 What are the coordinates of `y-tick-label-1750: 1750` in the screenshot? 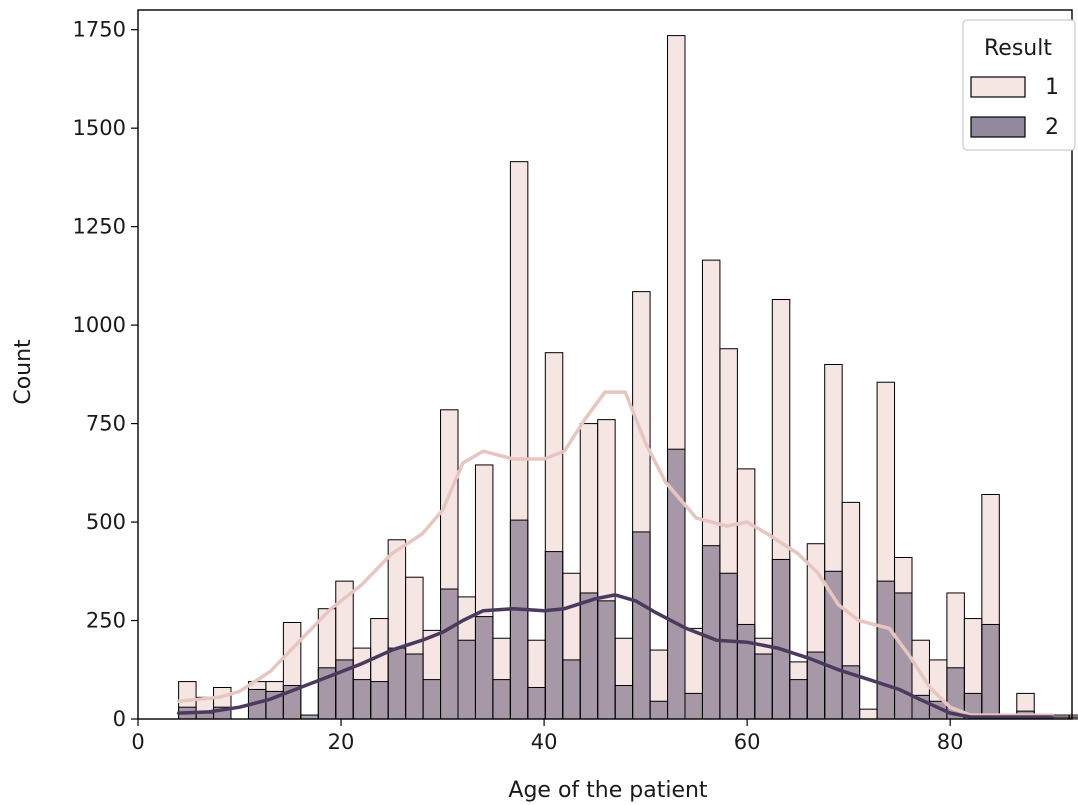 It's located at (99, 30).